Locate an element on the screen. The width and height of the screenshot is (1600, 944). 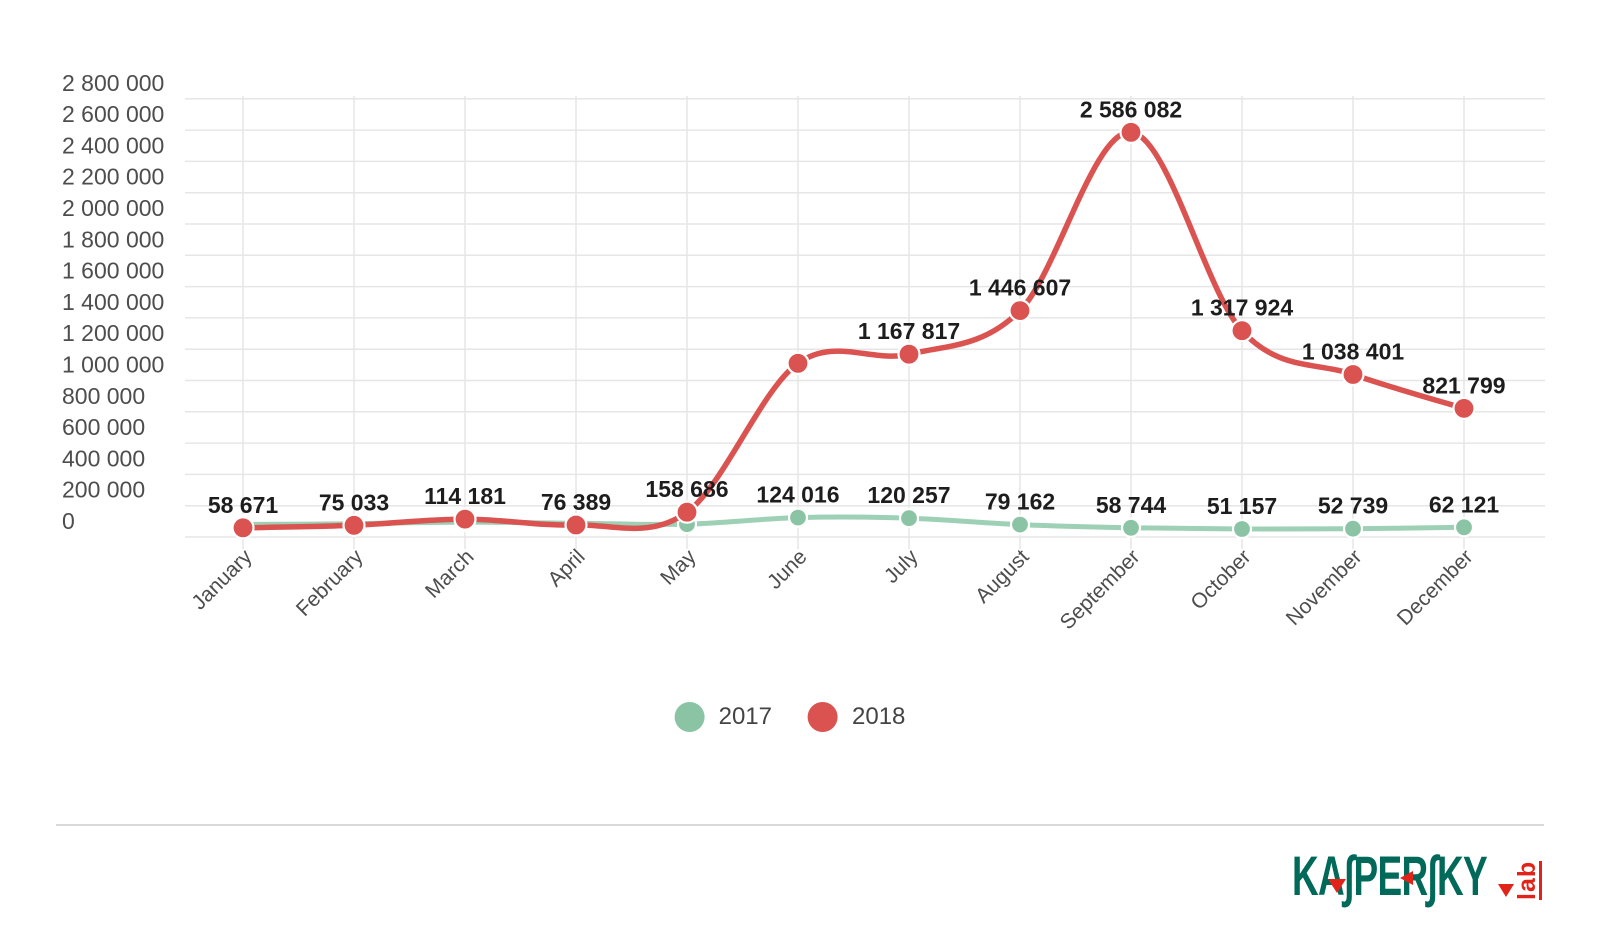
x-axis-month-label: April is located at coordinates (567, 568).